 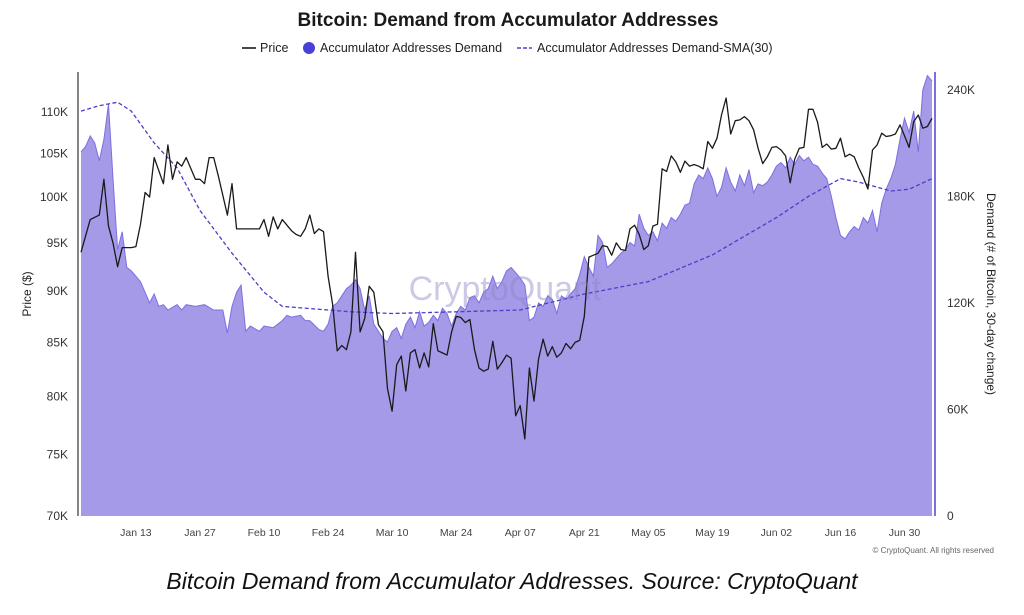 What do you see at coordinates (392, 533) in the screenshot?
I see `x-tick-label: Mar 10` at bounding box center [392, 533].